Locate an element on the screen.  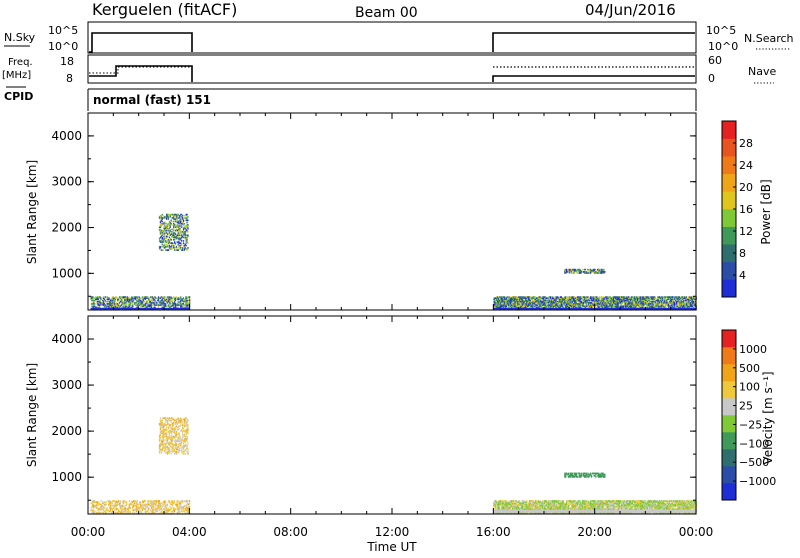
freq-tick-top: 18 is located at coordinates (67, 61).